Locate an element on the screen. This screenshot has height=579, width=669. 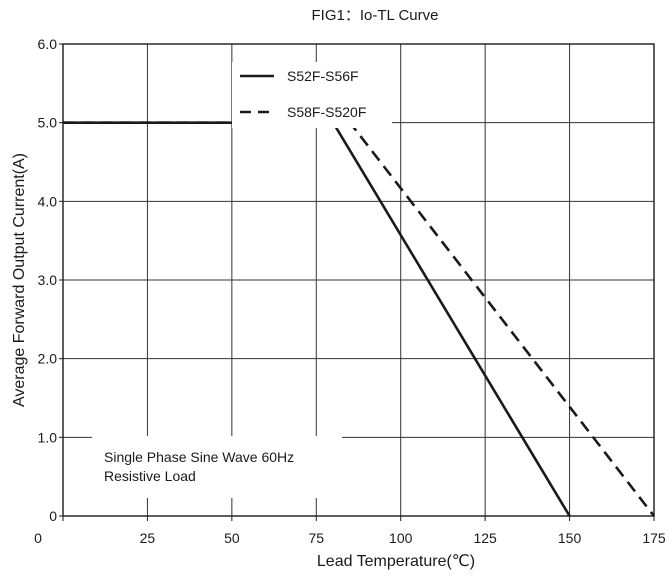
x-axis-label: Lead Temperature(℃) is located at coordinates (396, 561).